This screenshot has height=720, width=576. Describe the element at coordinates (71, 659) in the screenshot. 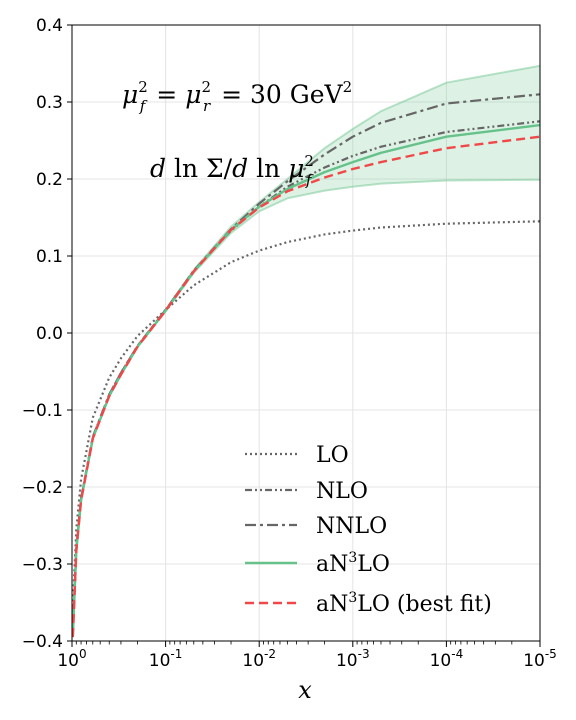

I see `x-tick-label: 10⁰` at that location.